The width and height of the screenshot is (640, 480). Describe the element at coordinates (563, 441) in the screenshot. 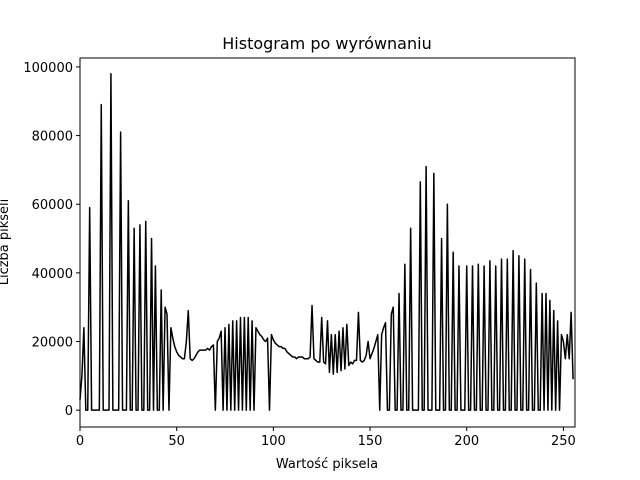

I see `x-tick-label: 250` at that location.